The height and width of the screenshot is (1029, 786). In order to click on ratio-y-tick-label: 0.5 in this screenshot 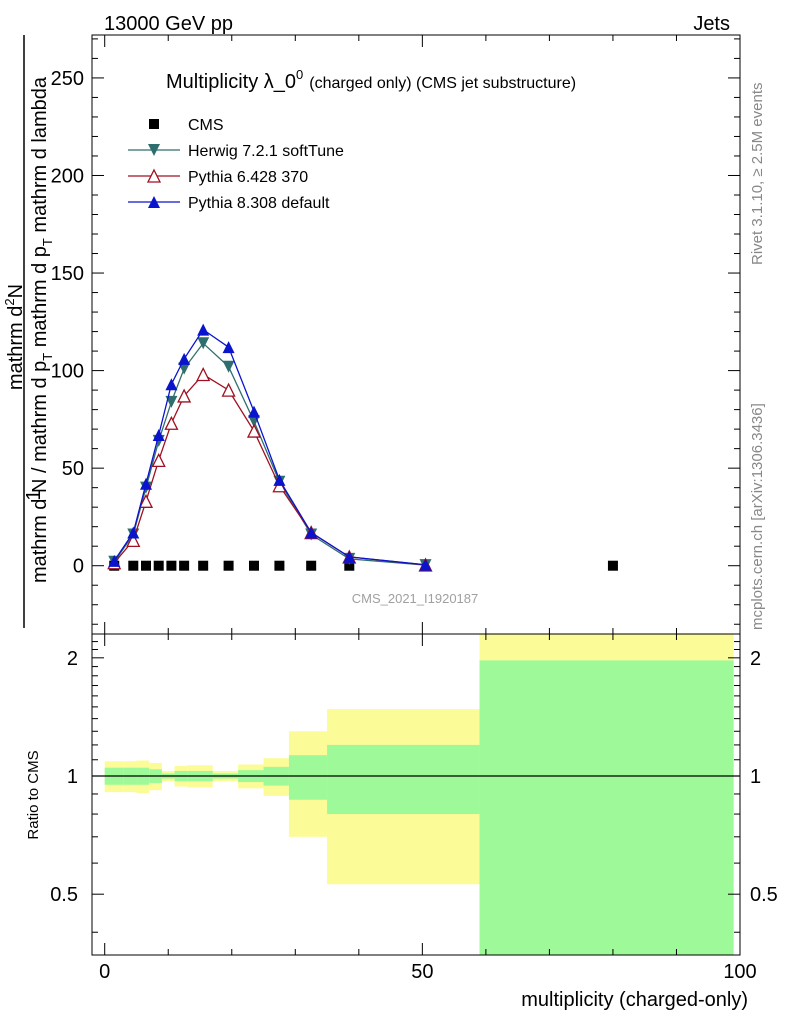, I will do `click(64, 895)`.